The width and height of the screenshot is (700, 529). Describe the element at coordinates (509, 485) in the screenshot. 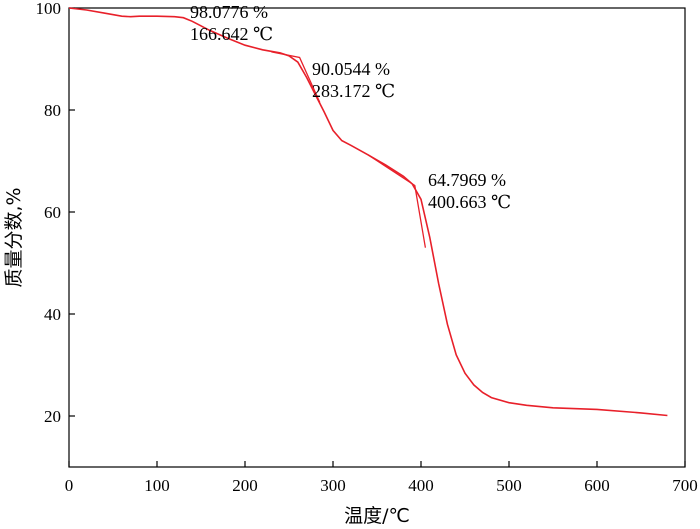

I see `x-tick-label: 500` at that location.